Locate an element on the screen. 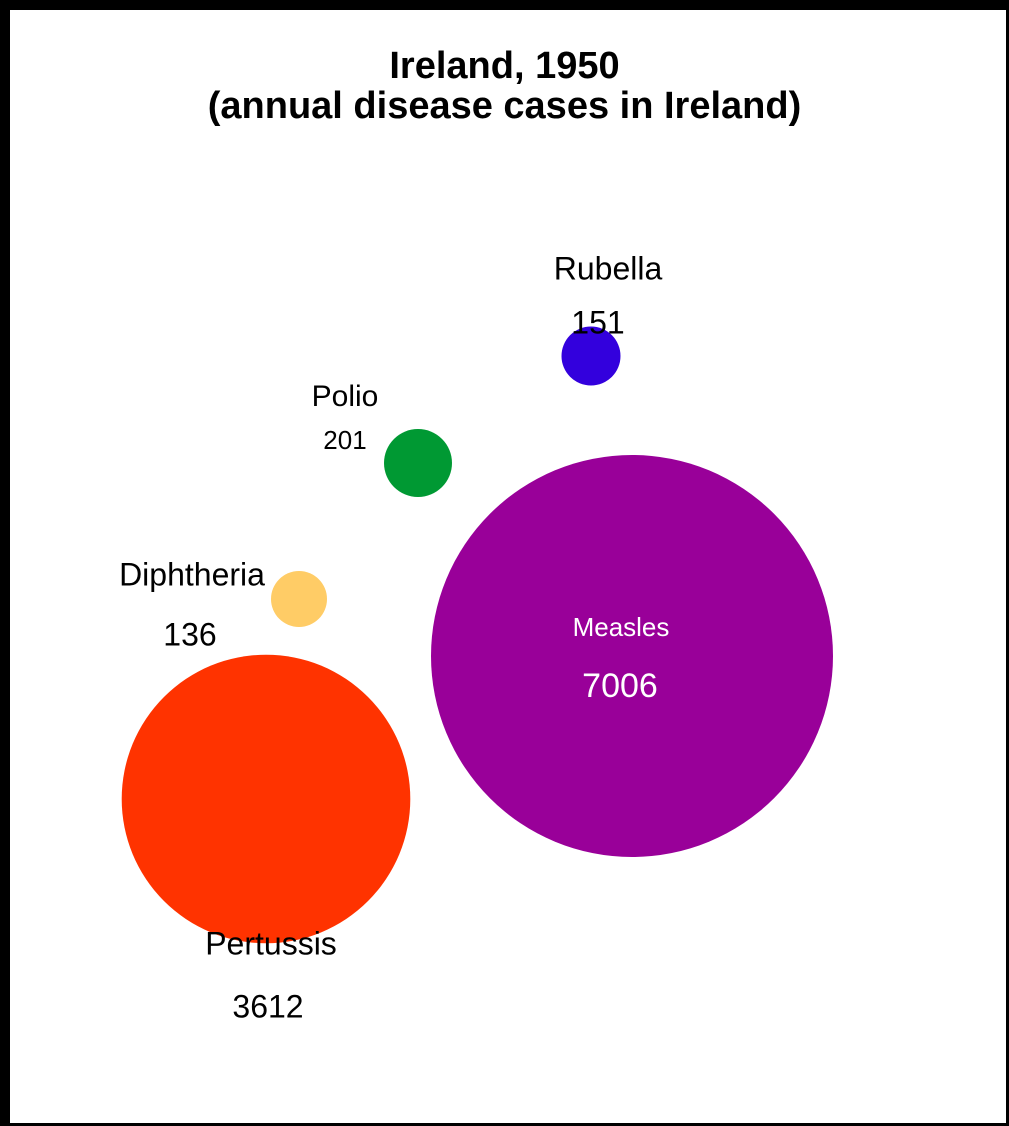 Image resolution: width=1009 pixels, height=1126 pixels. bubble-rubella is located at coordinates (591, 356).